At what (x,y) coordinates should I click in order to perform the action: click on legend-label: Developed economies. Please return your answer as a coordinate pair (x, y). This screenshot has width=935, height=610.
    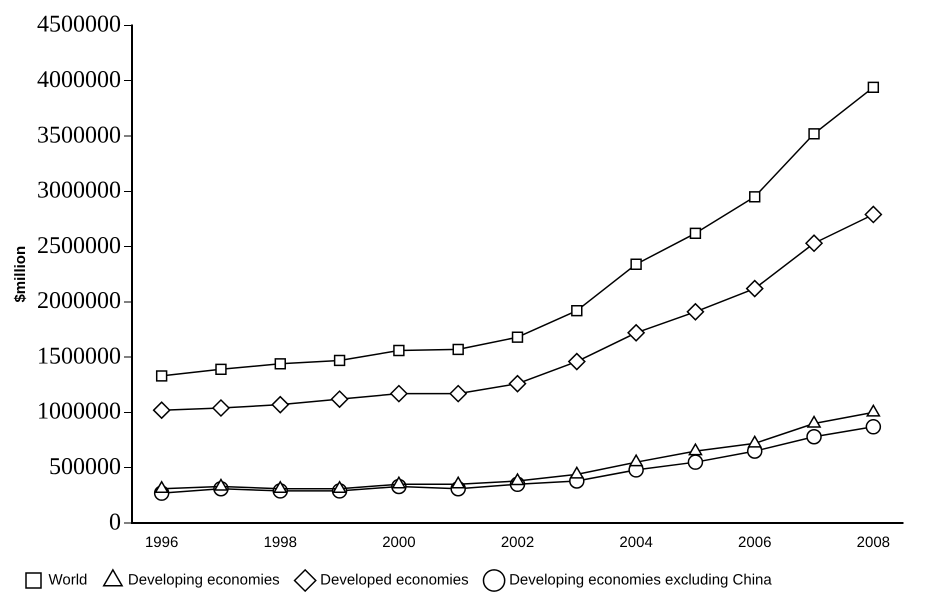
    Looking at the image, I should click on (394, 580).